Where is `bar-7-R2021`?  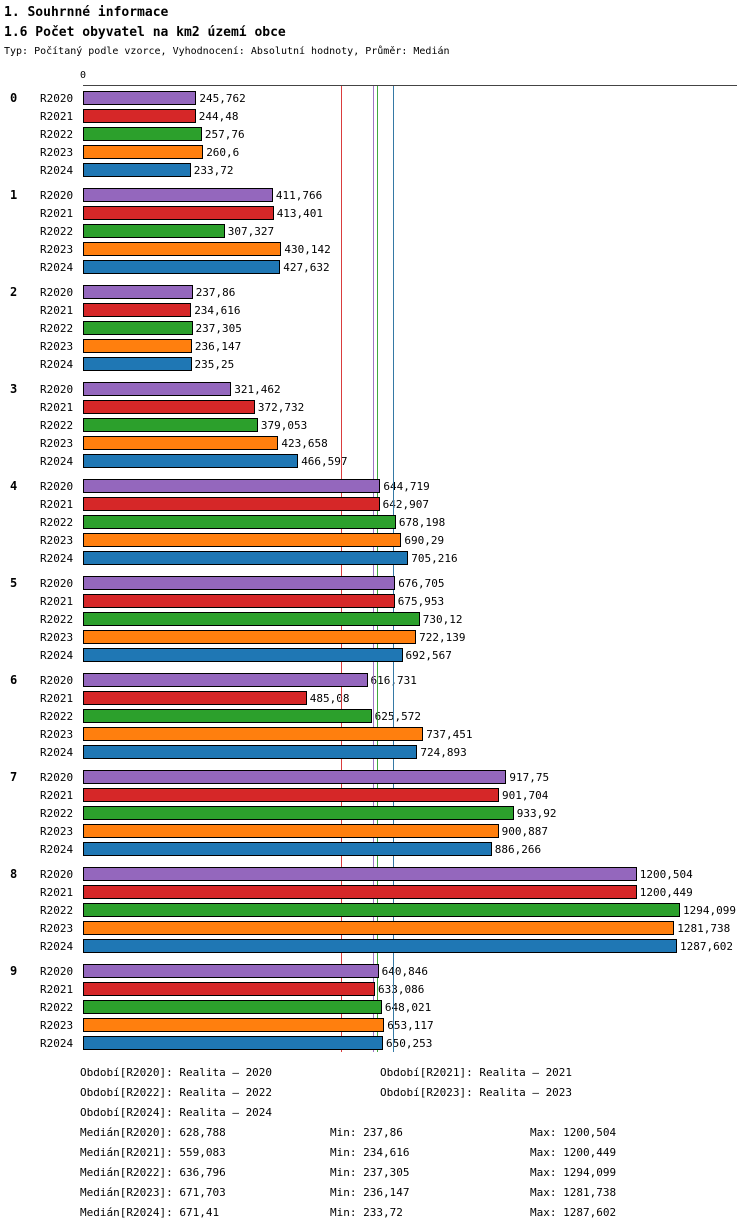 bar-7-R2021 is located at coordinates (291, 795).